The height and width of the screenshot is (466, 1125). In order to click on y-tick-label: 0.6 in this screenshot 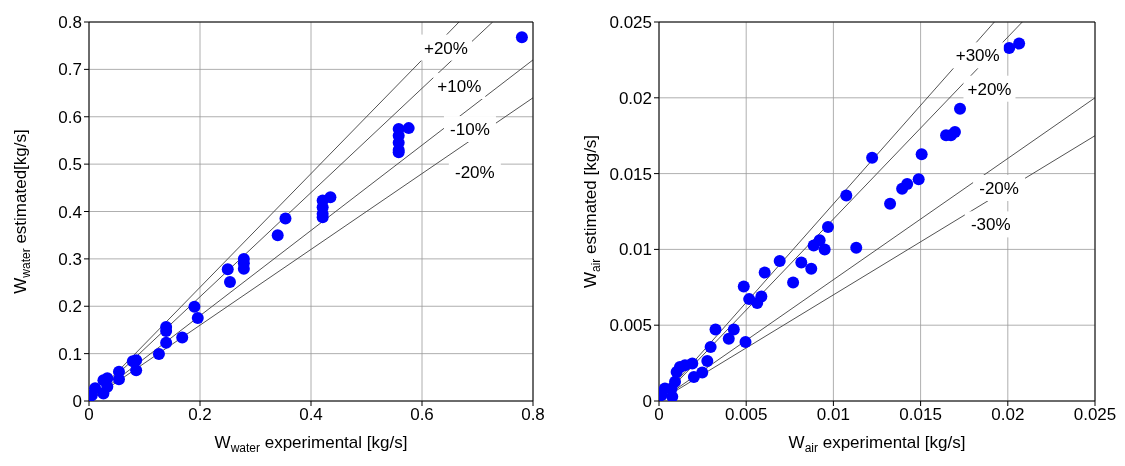, I will do `click(70, 117)`.